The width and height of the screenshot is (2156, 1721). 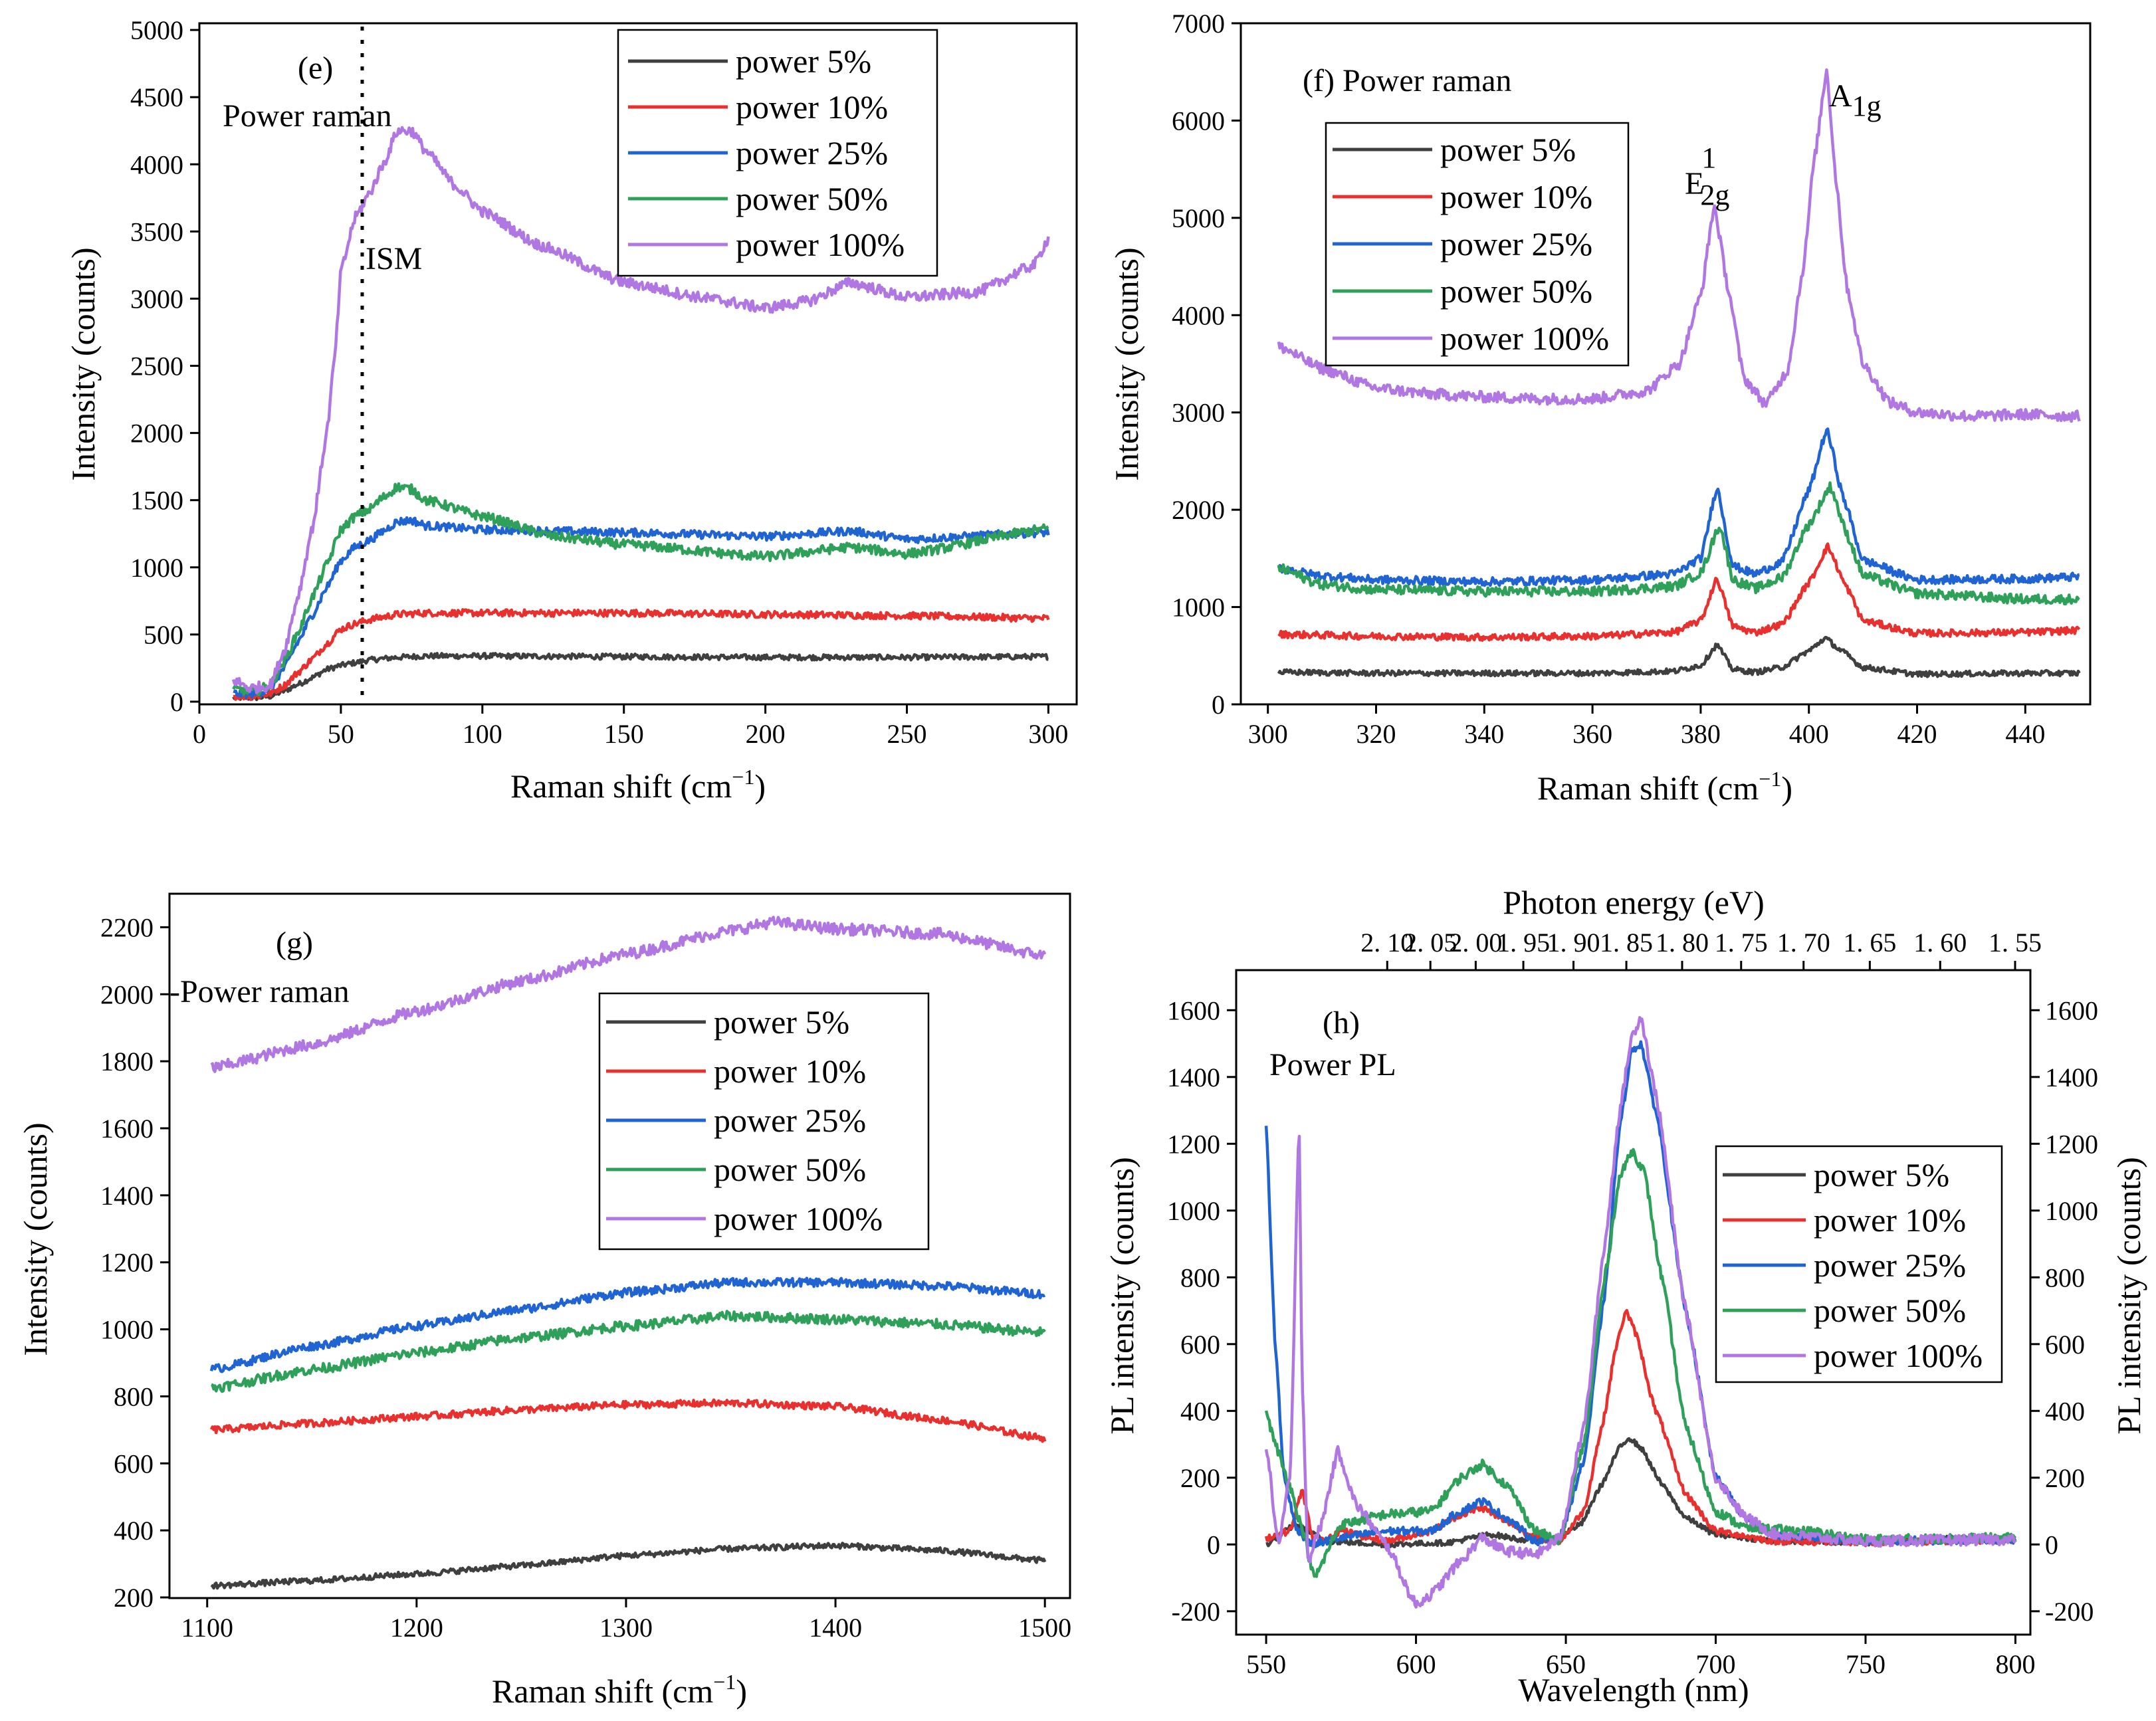 I want to click on top-tick-label: 1. 70, so click(x=1803, y=943).